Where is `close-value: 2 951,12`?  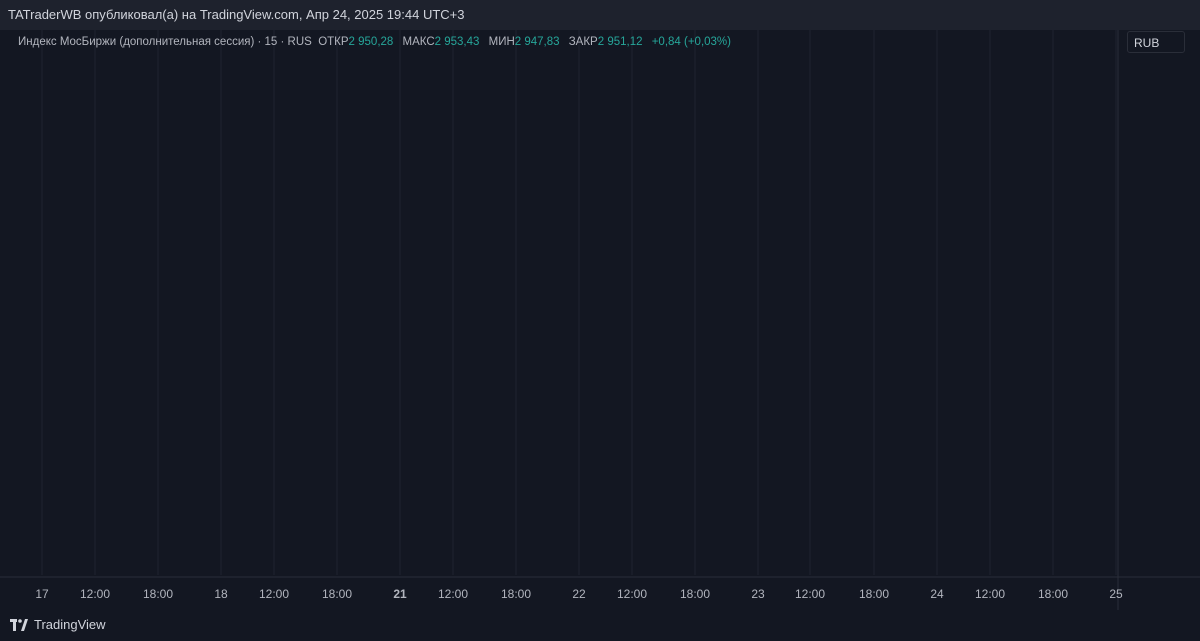 close-value: 2 951,12 is located at coordinates (620, 42).